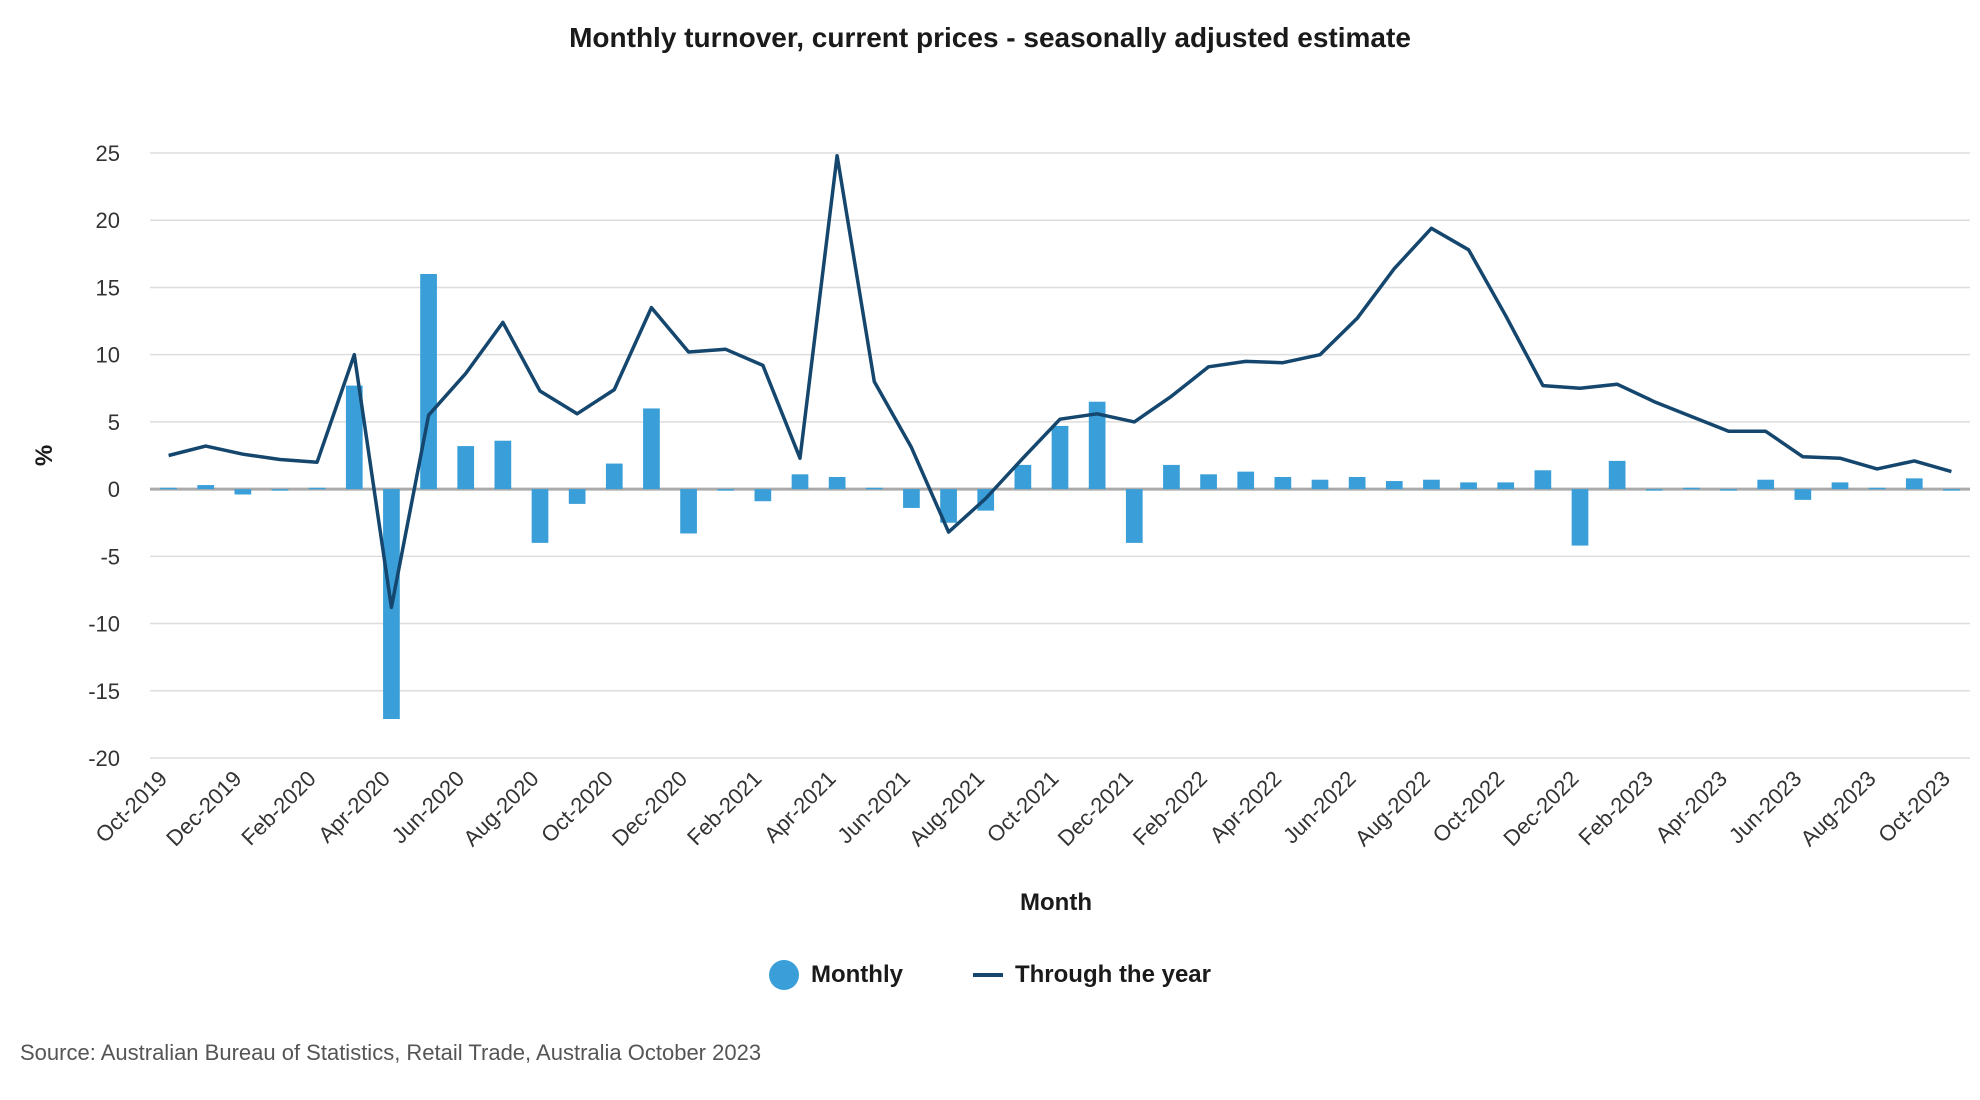  Describe the element at coordinates (835, 975) in the screenshot. I see `legend-item-monthly: Monthly` at that location.